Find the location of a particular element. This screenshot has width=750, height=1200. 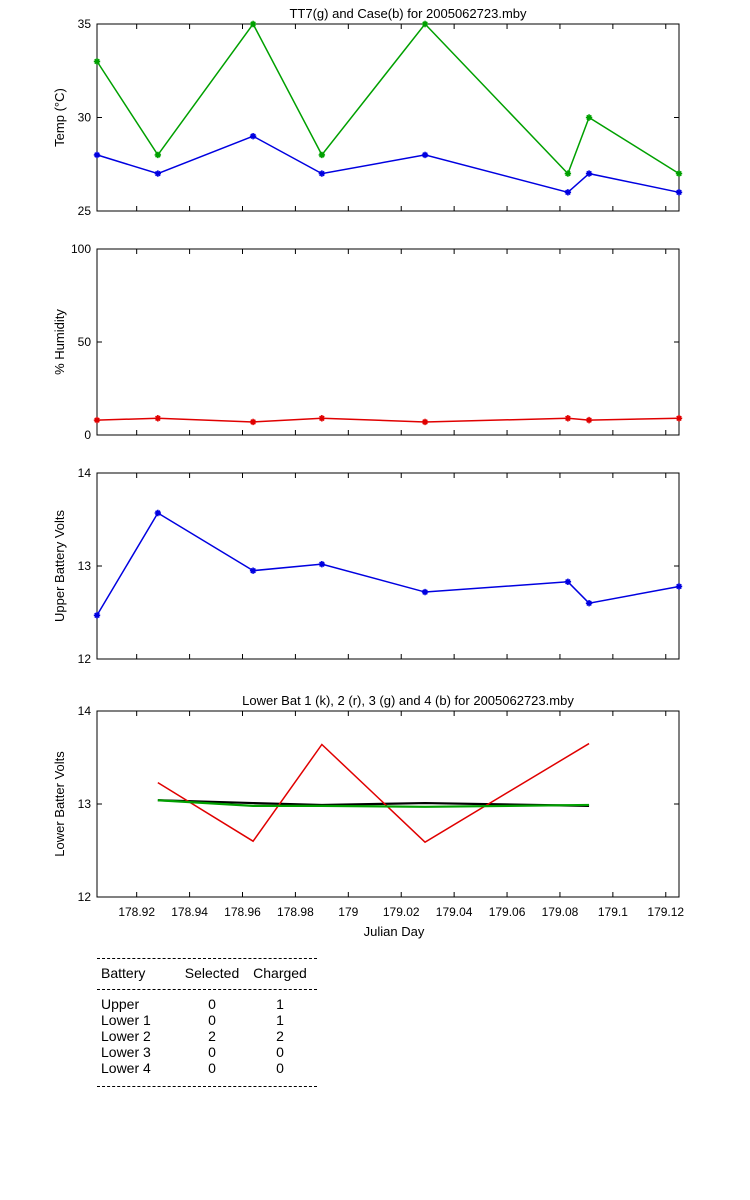

y-axis-label: Upper Battery Volts is located at coordinates (59, 566).